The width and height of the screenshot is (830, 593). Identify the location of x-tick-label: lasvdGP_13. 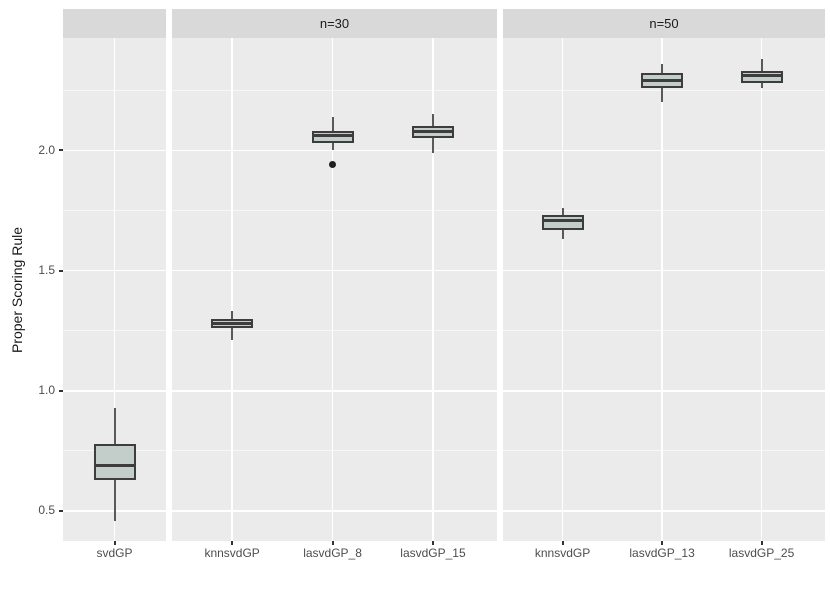
(662, 553).